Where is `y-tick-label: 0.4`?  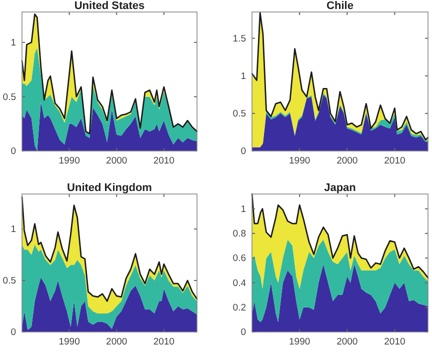 y-tick-label: 0.4 is located at coordinates (239, 283).